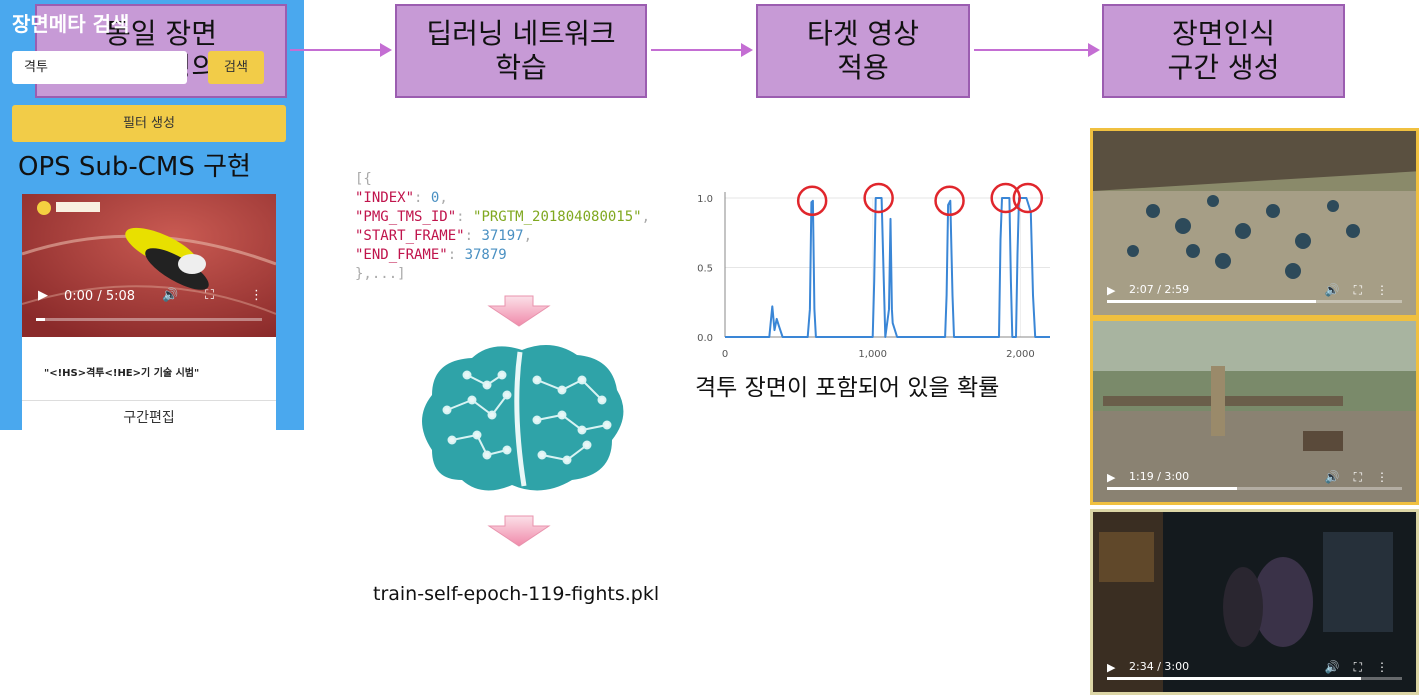  I want to click on step-train-network: 딥러닝 네트워크 학습, so click(521, 51).